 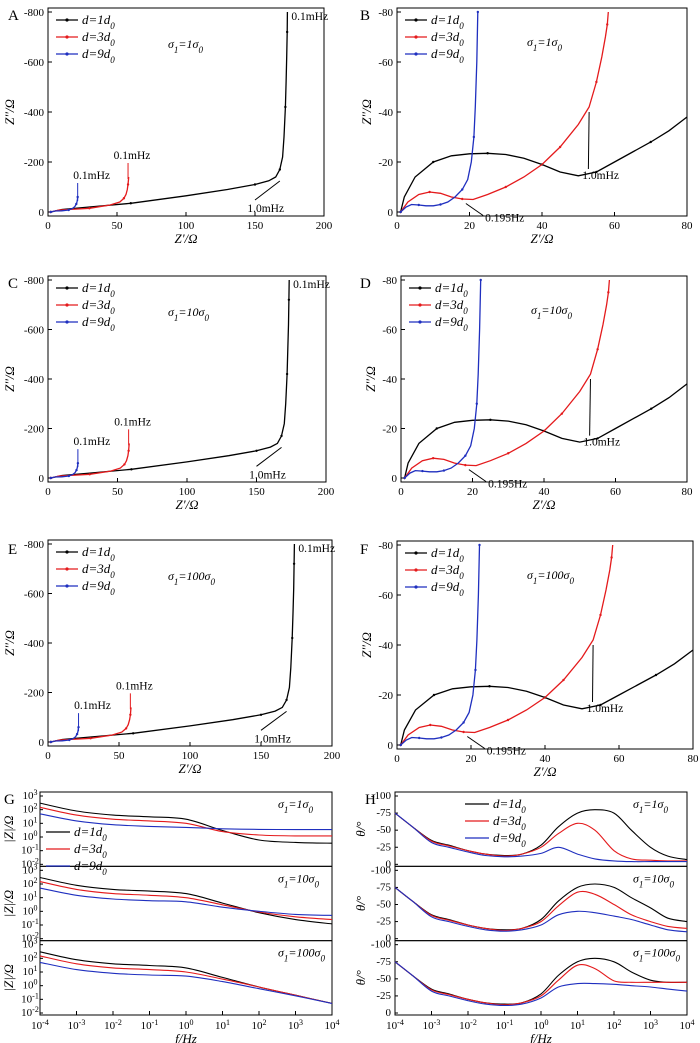 What do you see at coordinates (35, 995) in the screenshot?
I see `tick-exponent: -1` at bounding box center [35, 995].